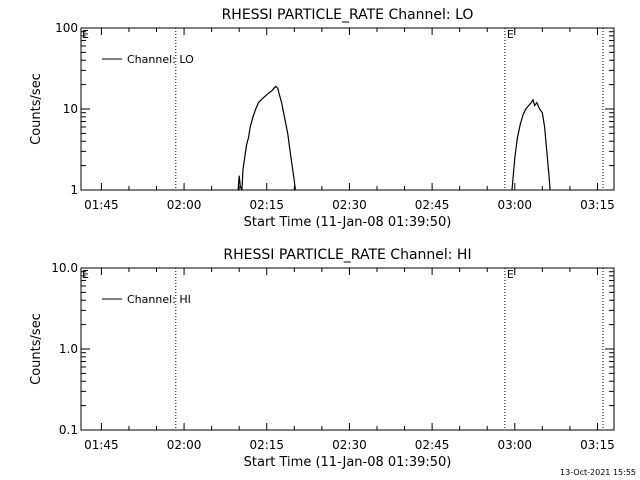  What do you see at coordinates (64, 268) in the screenshot?
I see `y-tick-label: 10.0` at bounding box center [64, 268].